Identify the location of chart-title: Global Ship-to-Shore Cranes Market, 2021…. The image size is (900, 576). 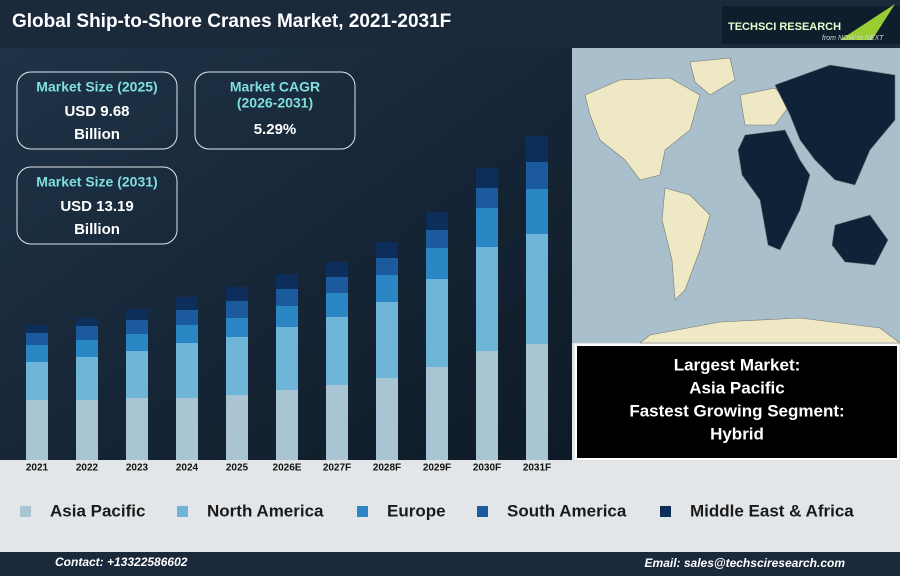
(231, 21).